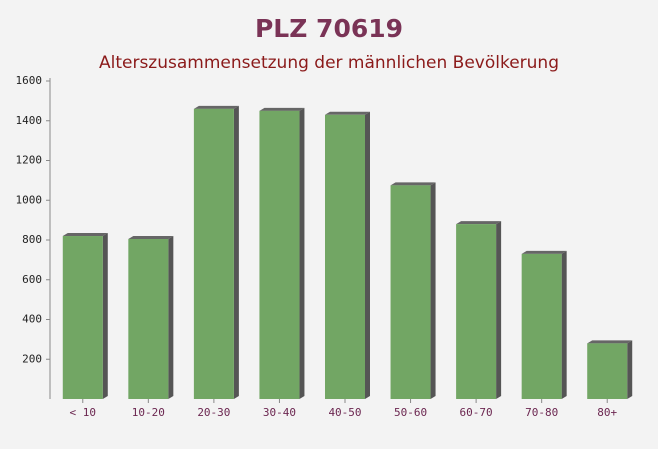  I want to click on x-tick-label: < 10, so click(83, 412).